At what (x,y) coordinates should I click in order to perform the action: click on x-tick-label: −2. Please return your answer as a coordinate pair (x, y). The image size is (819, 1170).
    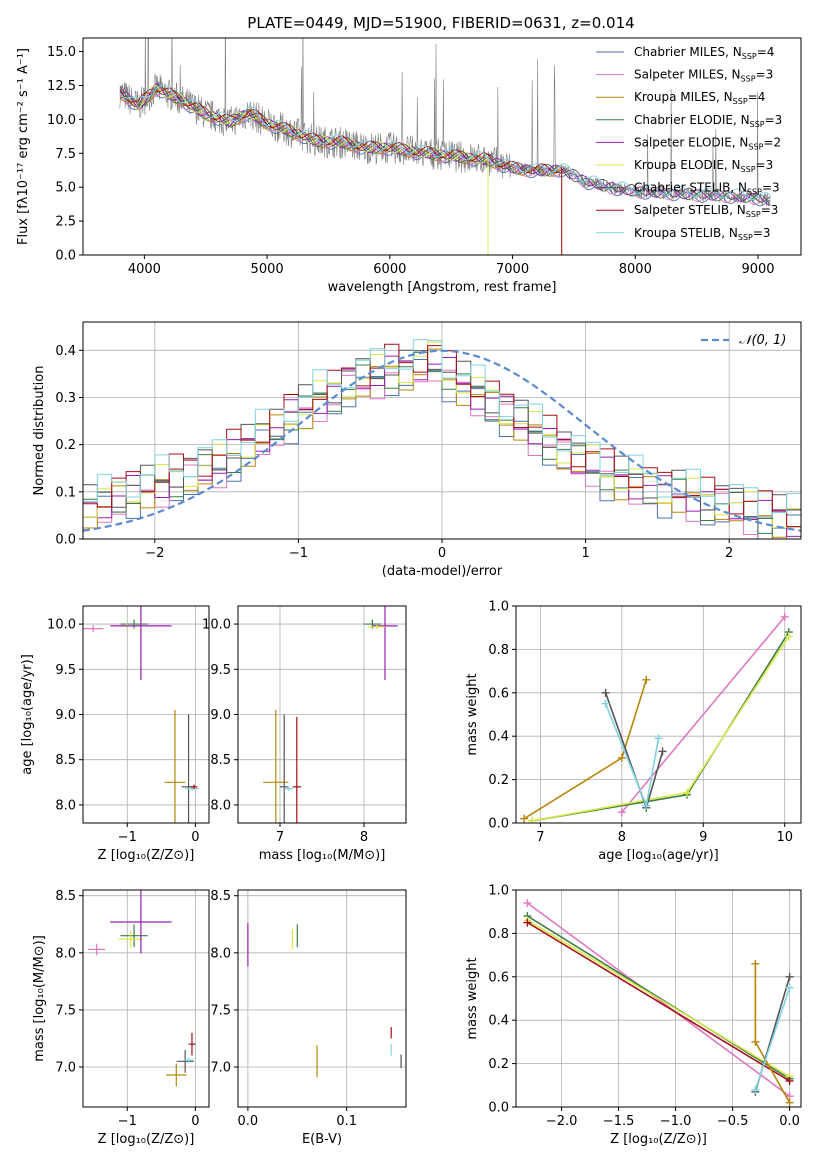
    Looking at the image, I should click on (154, 553).